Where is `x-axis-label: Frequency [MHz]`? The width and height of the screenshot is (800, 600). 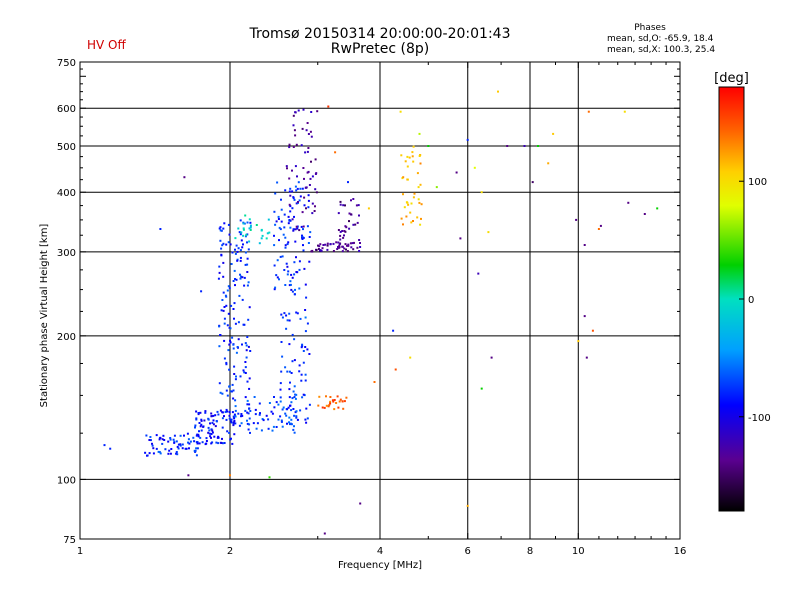 x-axis-label: Frequency [MHz] is located at coordinates (380, 565).